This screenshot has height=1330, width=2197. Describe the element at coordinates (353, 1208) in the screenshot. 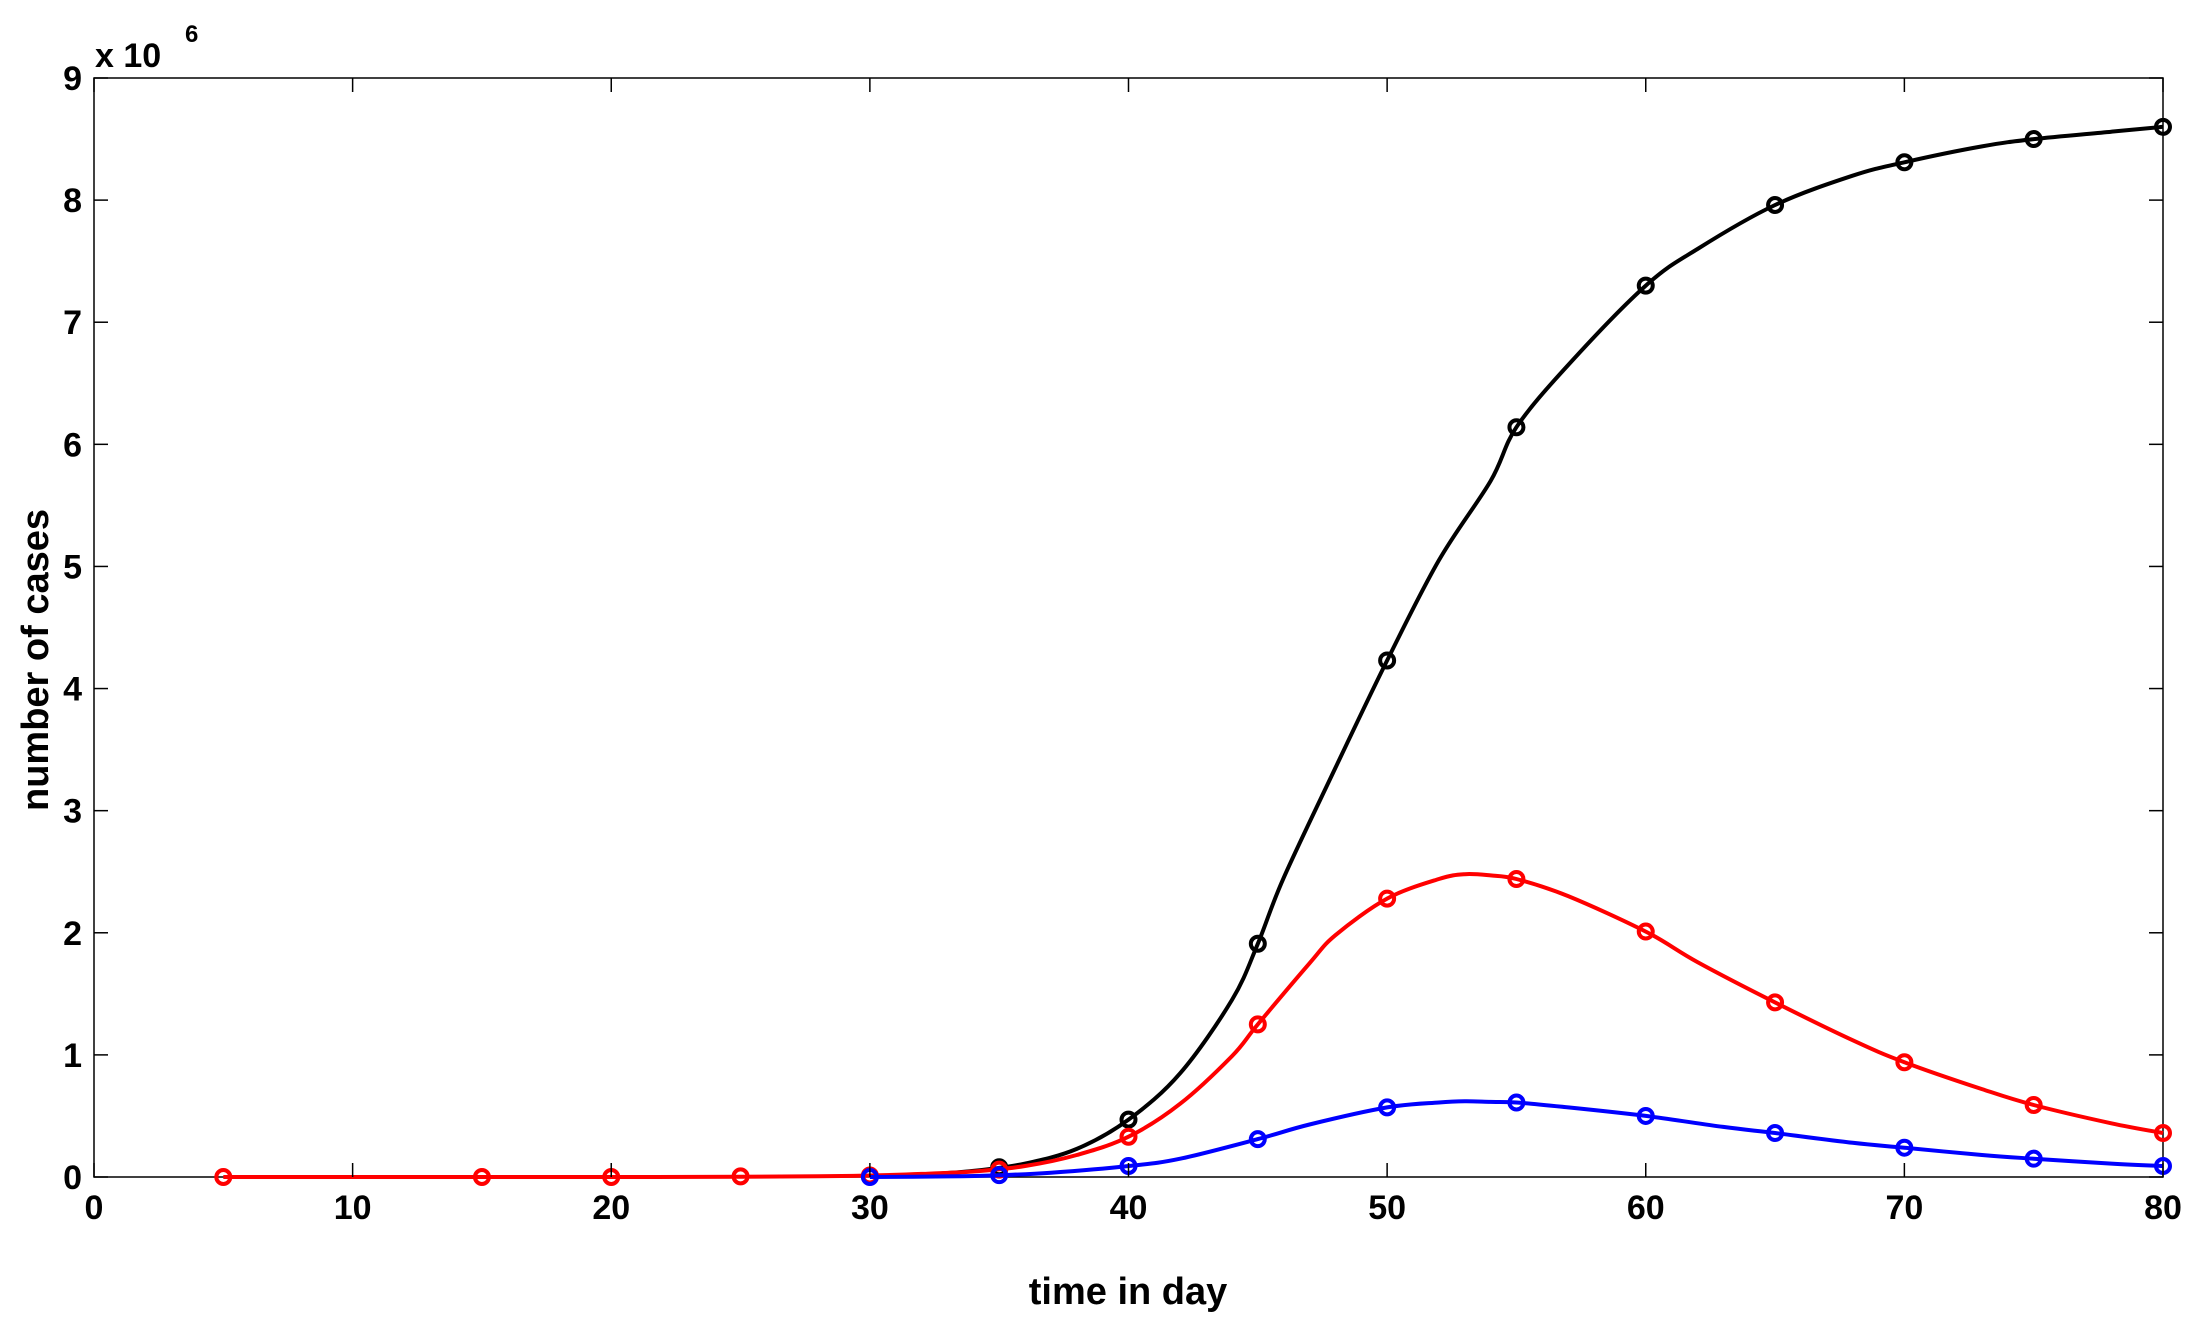

I see `x-tick-label: 10` at that location.